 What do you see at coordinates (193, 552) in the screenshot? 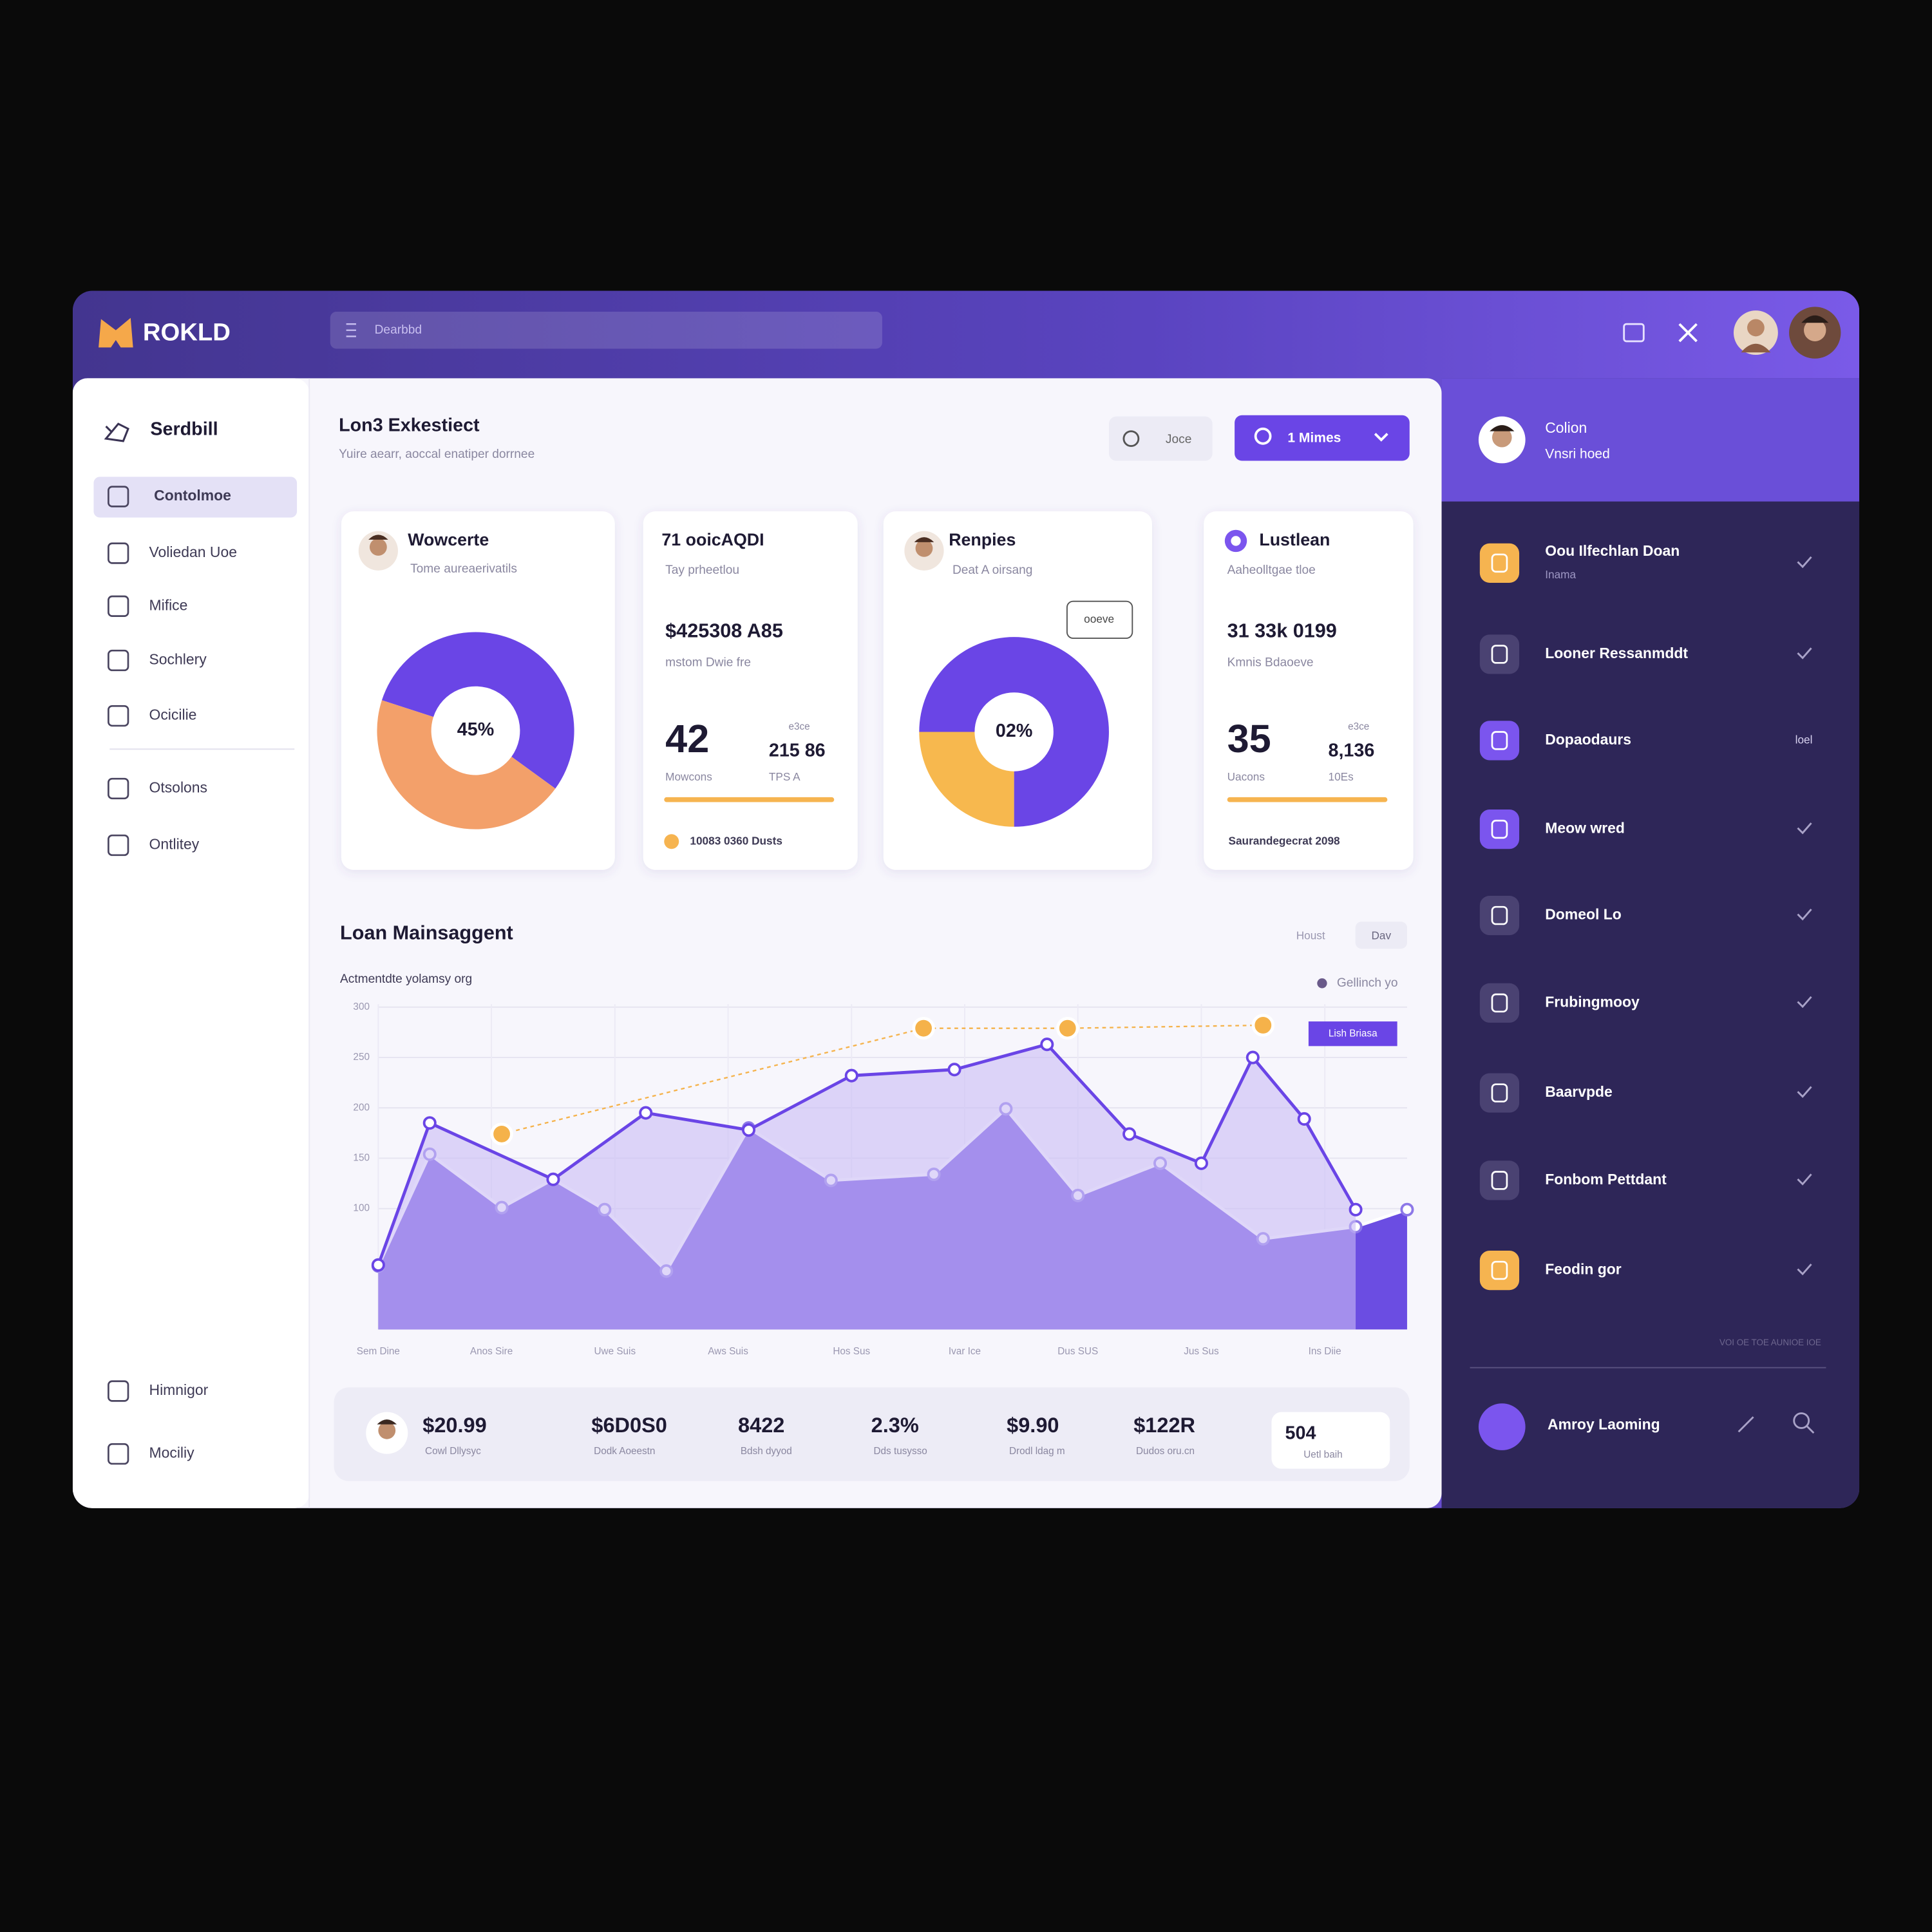
I see `menu-item: Voliedan Uoe` at bounding box center [193, 552].